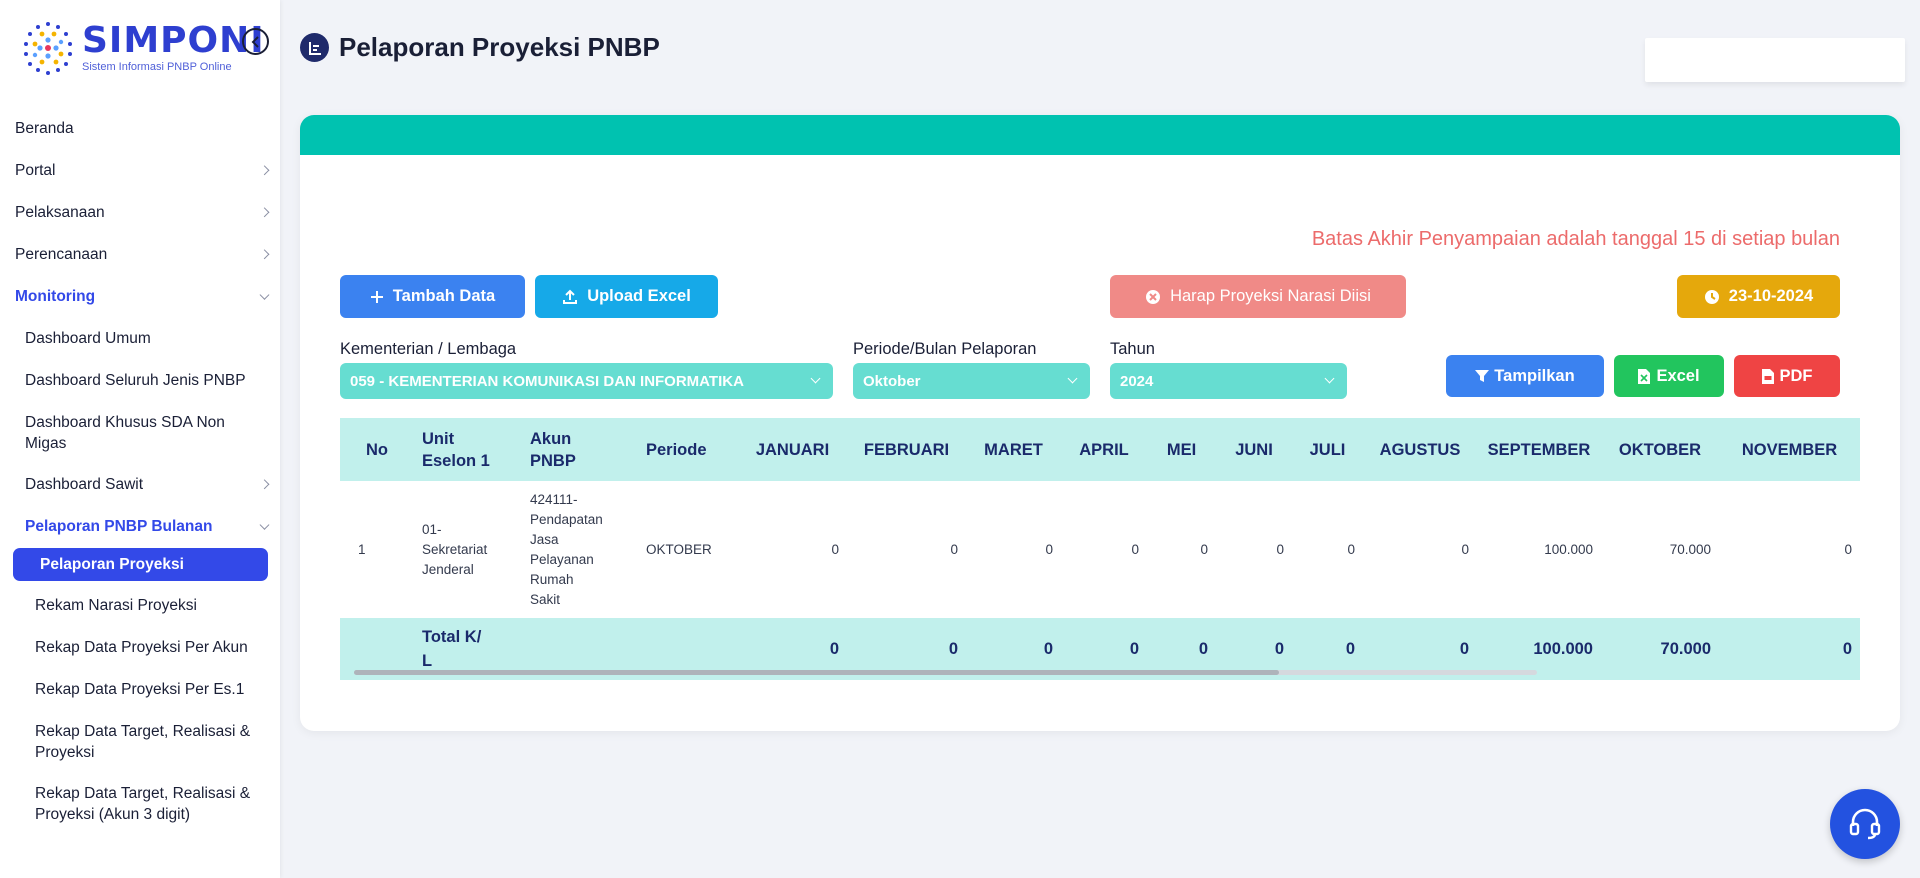 Image resolution: width=1920 pixels, height=878 pixels. What do you see at coordinates (1711, 296) in the screenshot?
I see `clock-icon` at bounding box center [1711, 296].